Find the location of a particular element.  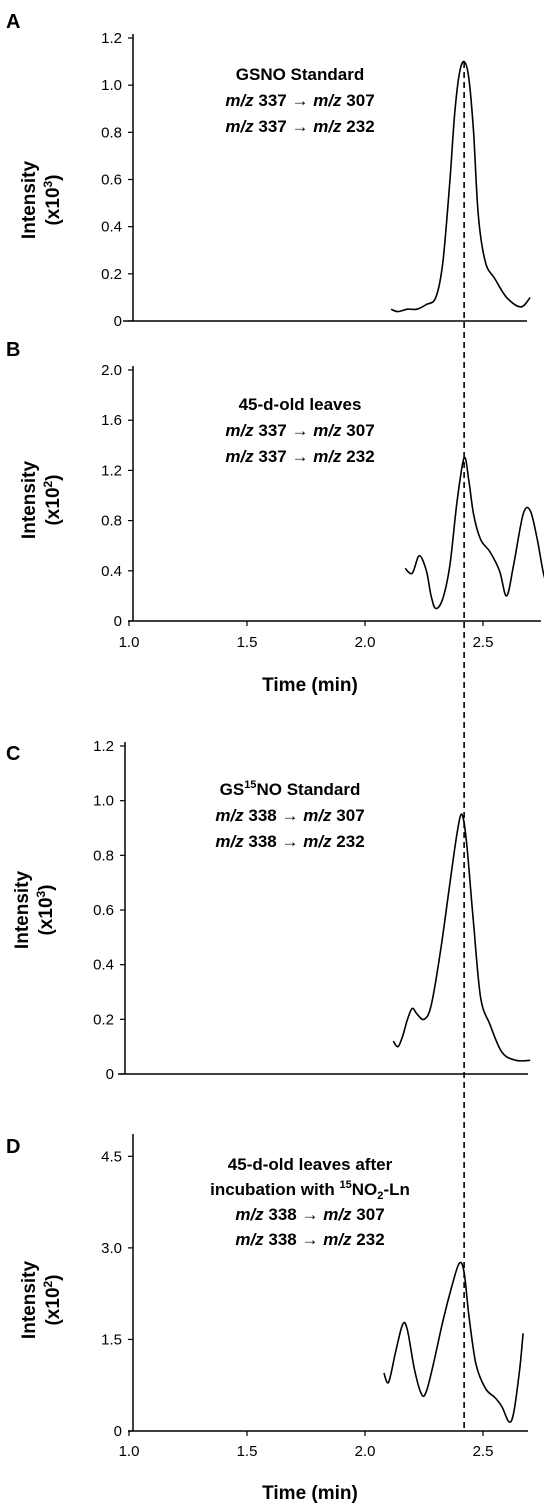

panel-letter: D is located at coordinates (13, 1147).